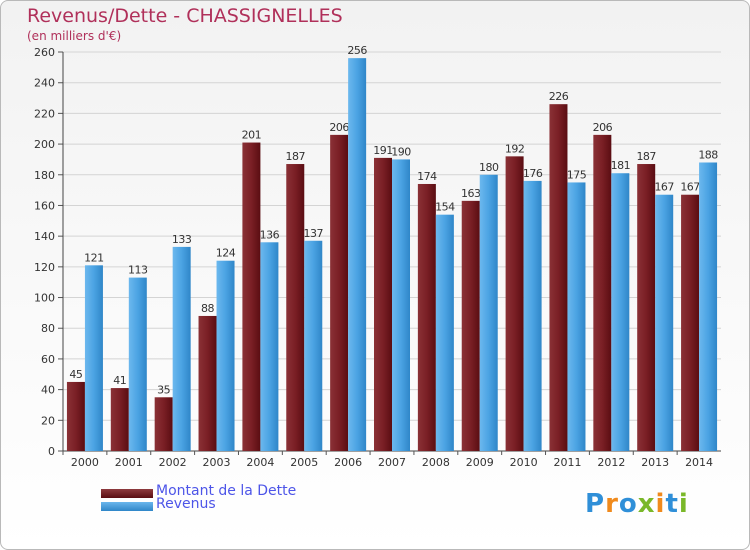  Describe the element at coordinates (348, 462) in the screenshot. I see `x-tick-label: 2006` at that location.